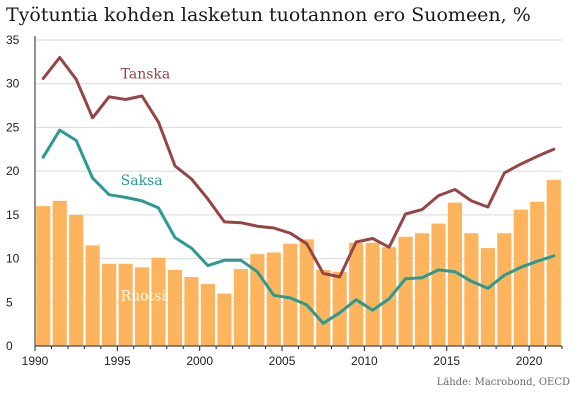  I want to click on y-tick-label: 10, so click(13, 259).